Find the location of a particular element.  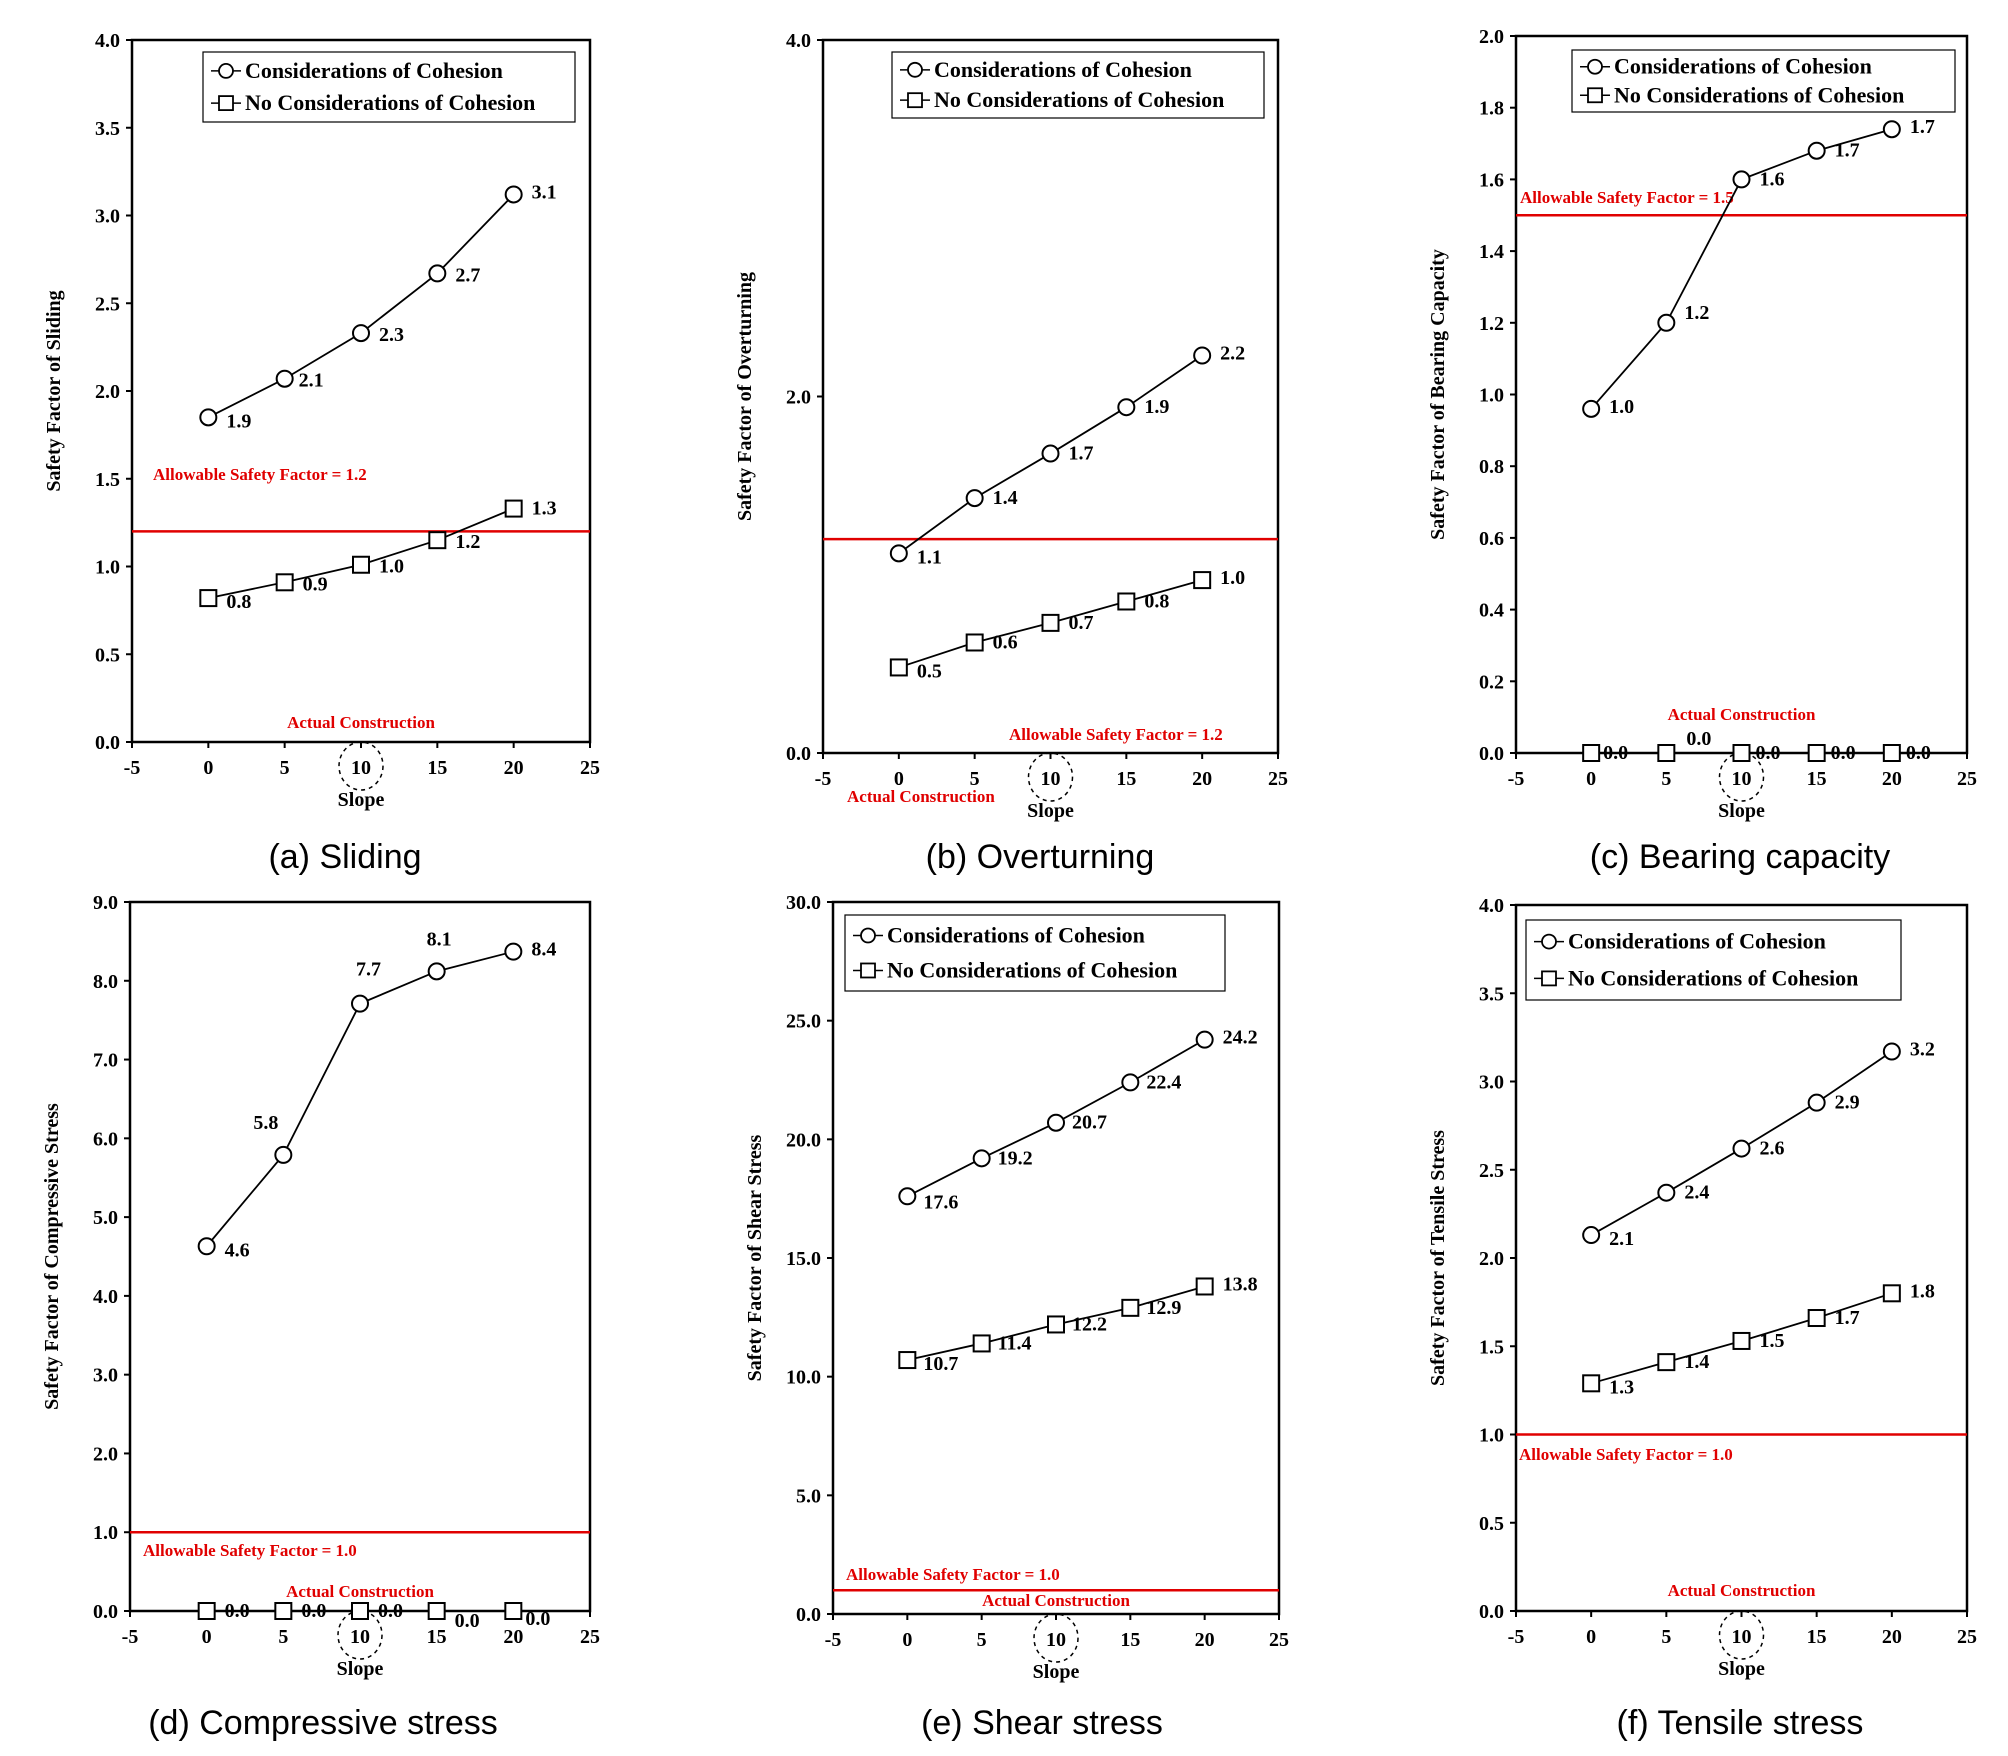

legend-box is located at coordinates (1763, 81).